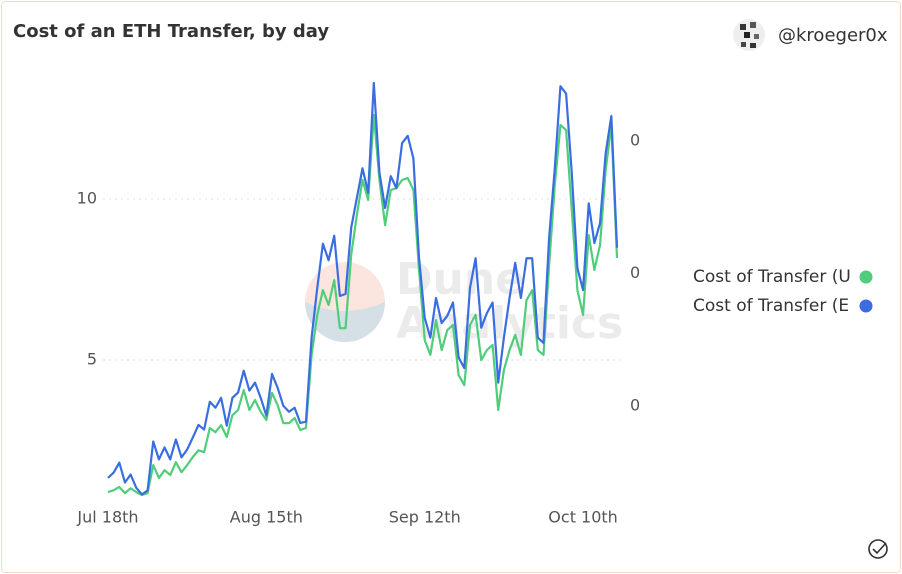  Describe the element at coordinates (425, 517) in the screenshot. I see `x-tick-label: Sep 12th` at that location.